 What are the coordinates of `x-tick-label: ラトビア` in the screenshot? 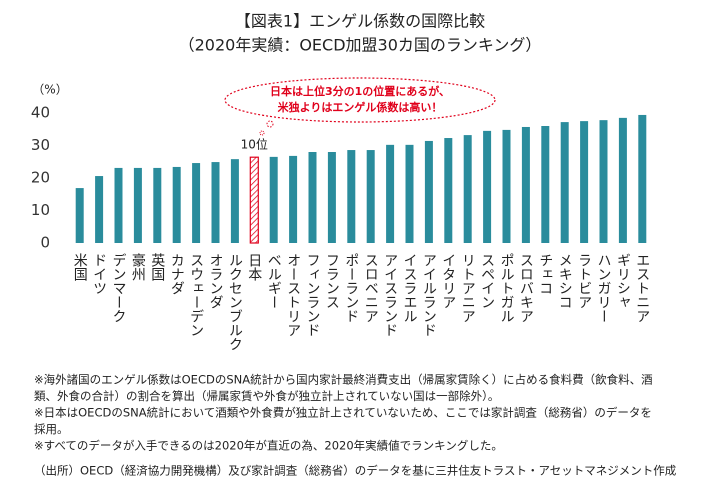 It's located at (584, 281).